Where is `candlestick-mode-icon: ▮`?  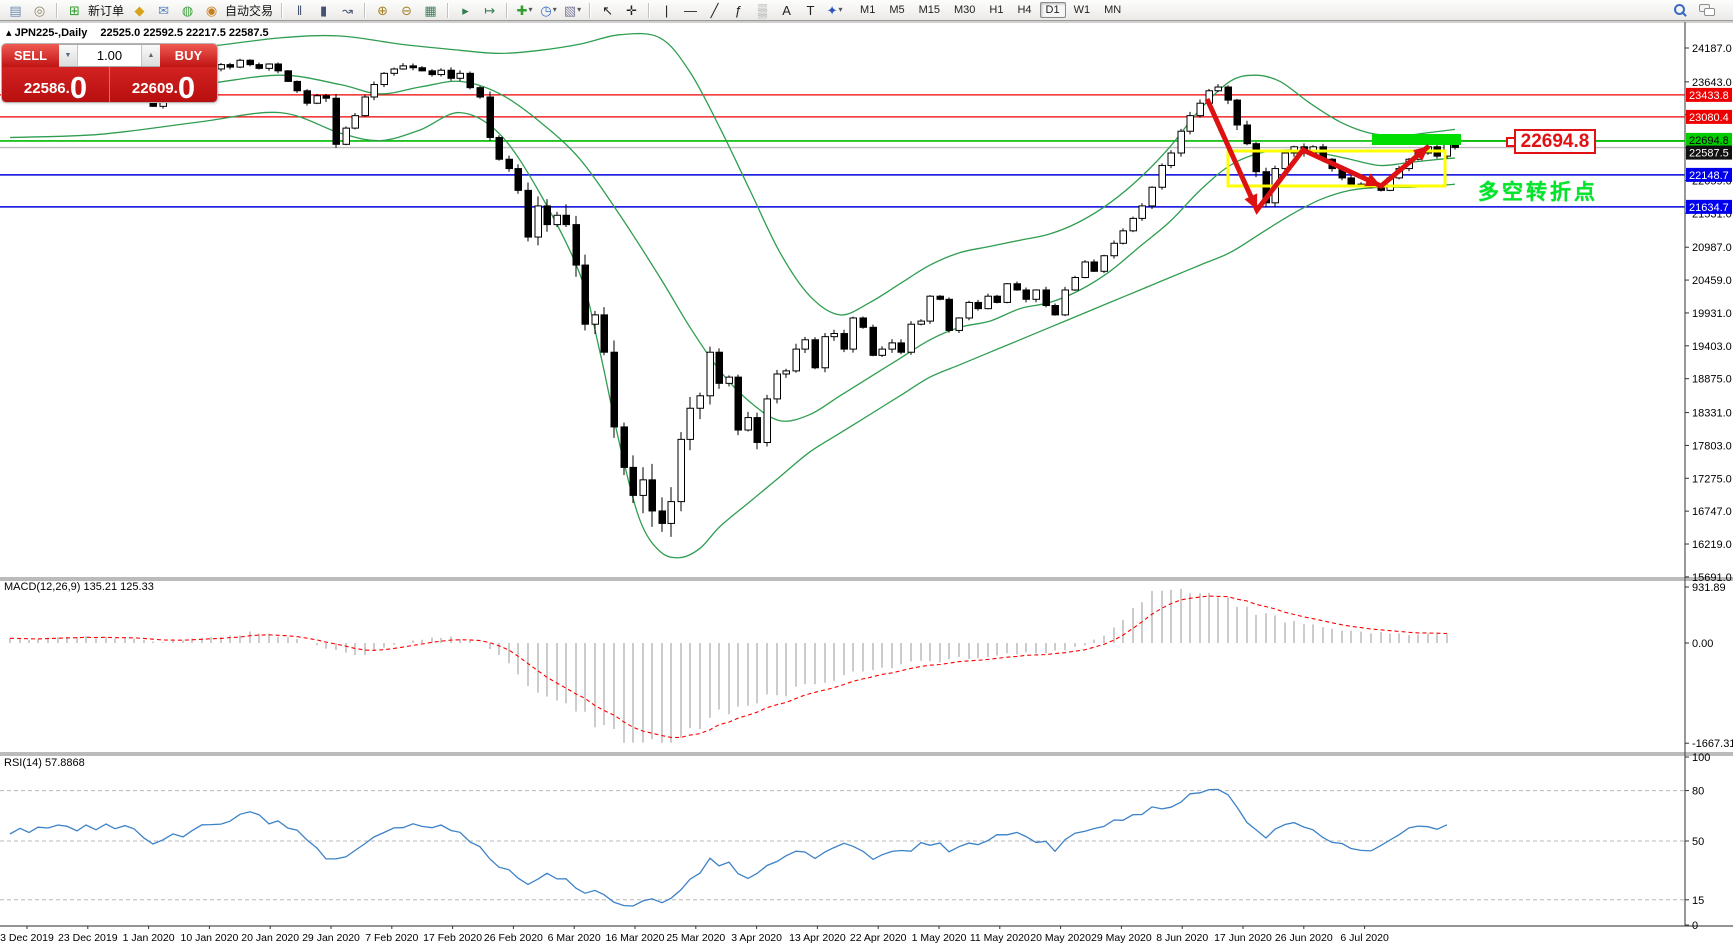 candlestick-mode-icon: ▮ is located at coordinates (323, 10).